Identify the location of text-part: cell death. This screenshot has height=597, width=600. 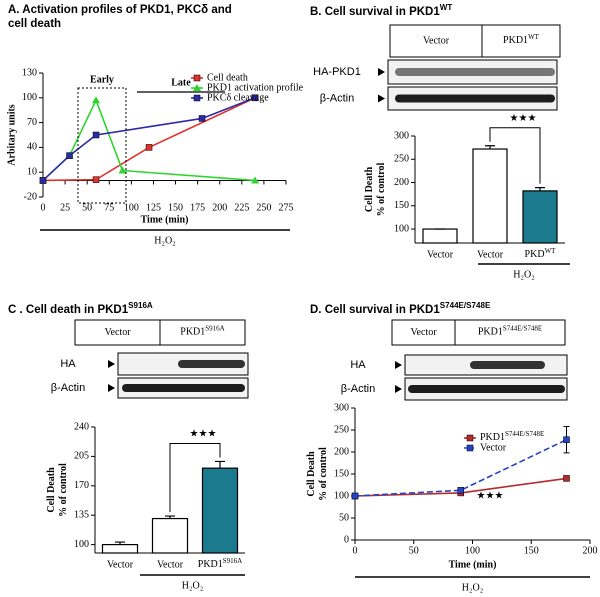
(34, 24).